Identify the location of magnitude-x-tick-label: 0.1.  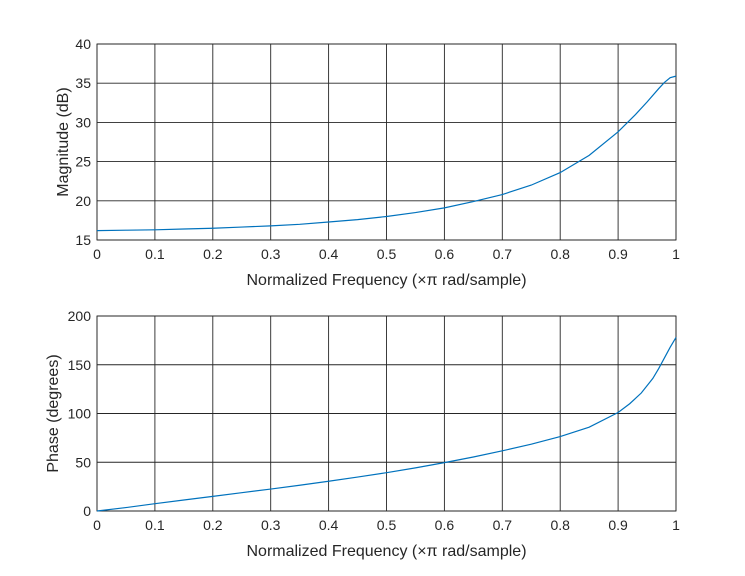
(155, 254).